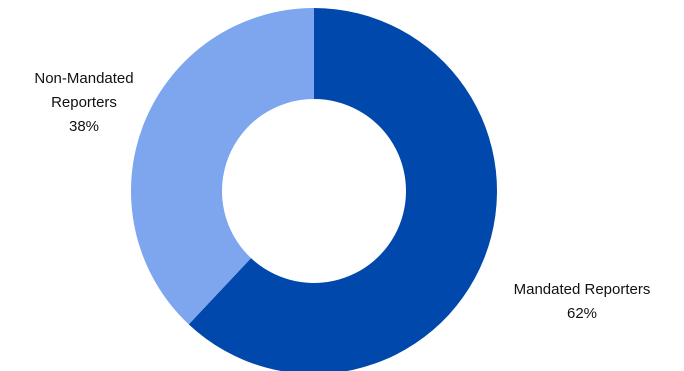 This screenshot has height=371, width=684. What do you see at coordinates (83, 78) in the screenshot?
I see `label-non-mandated-name-line1: Non-Mandated` at bounding box center [83, 78].